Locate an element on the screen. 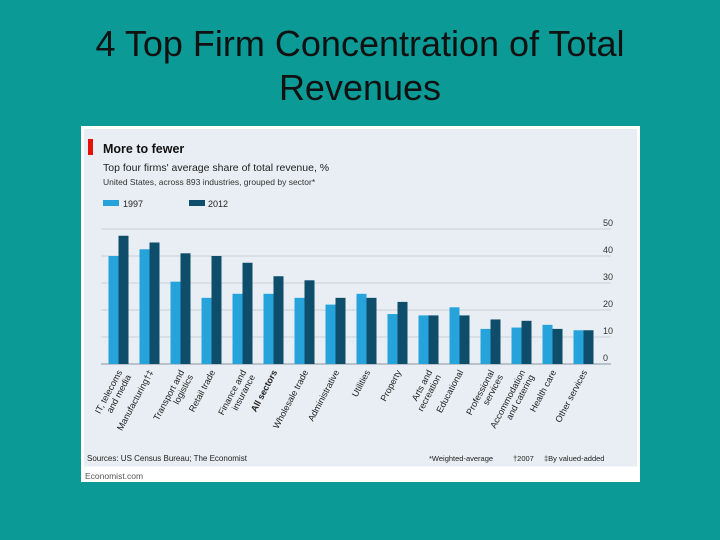 This screenshot has width=720, height=540. y-tick-label: 10 is located at coordinates (608, 331).